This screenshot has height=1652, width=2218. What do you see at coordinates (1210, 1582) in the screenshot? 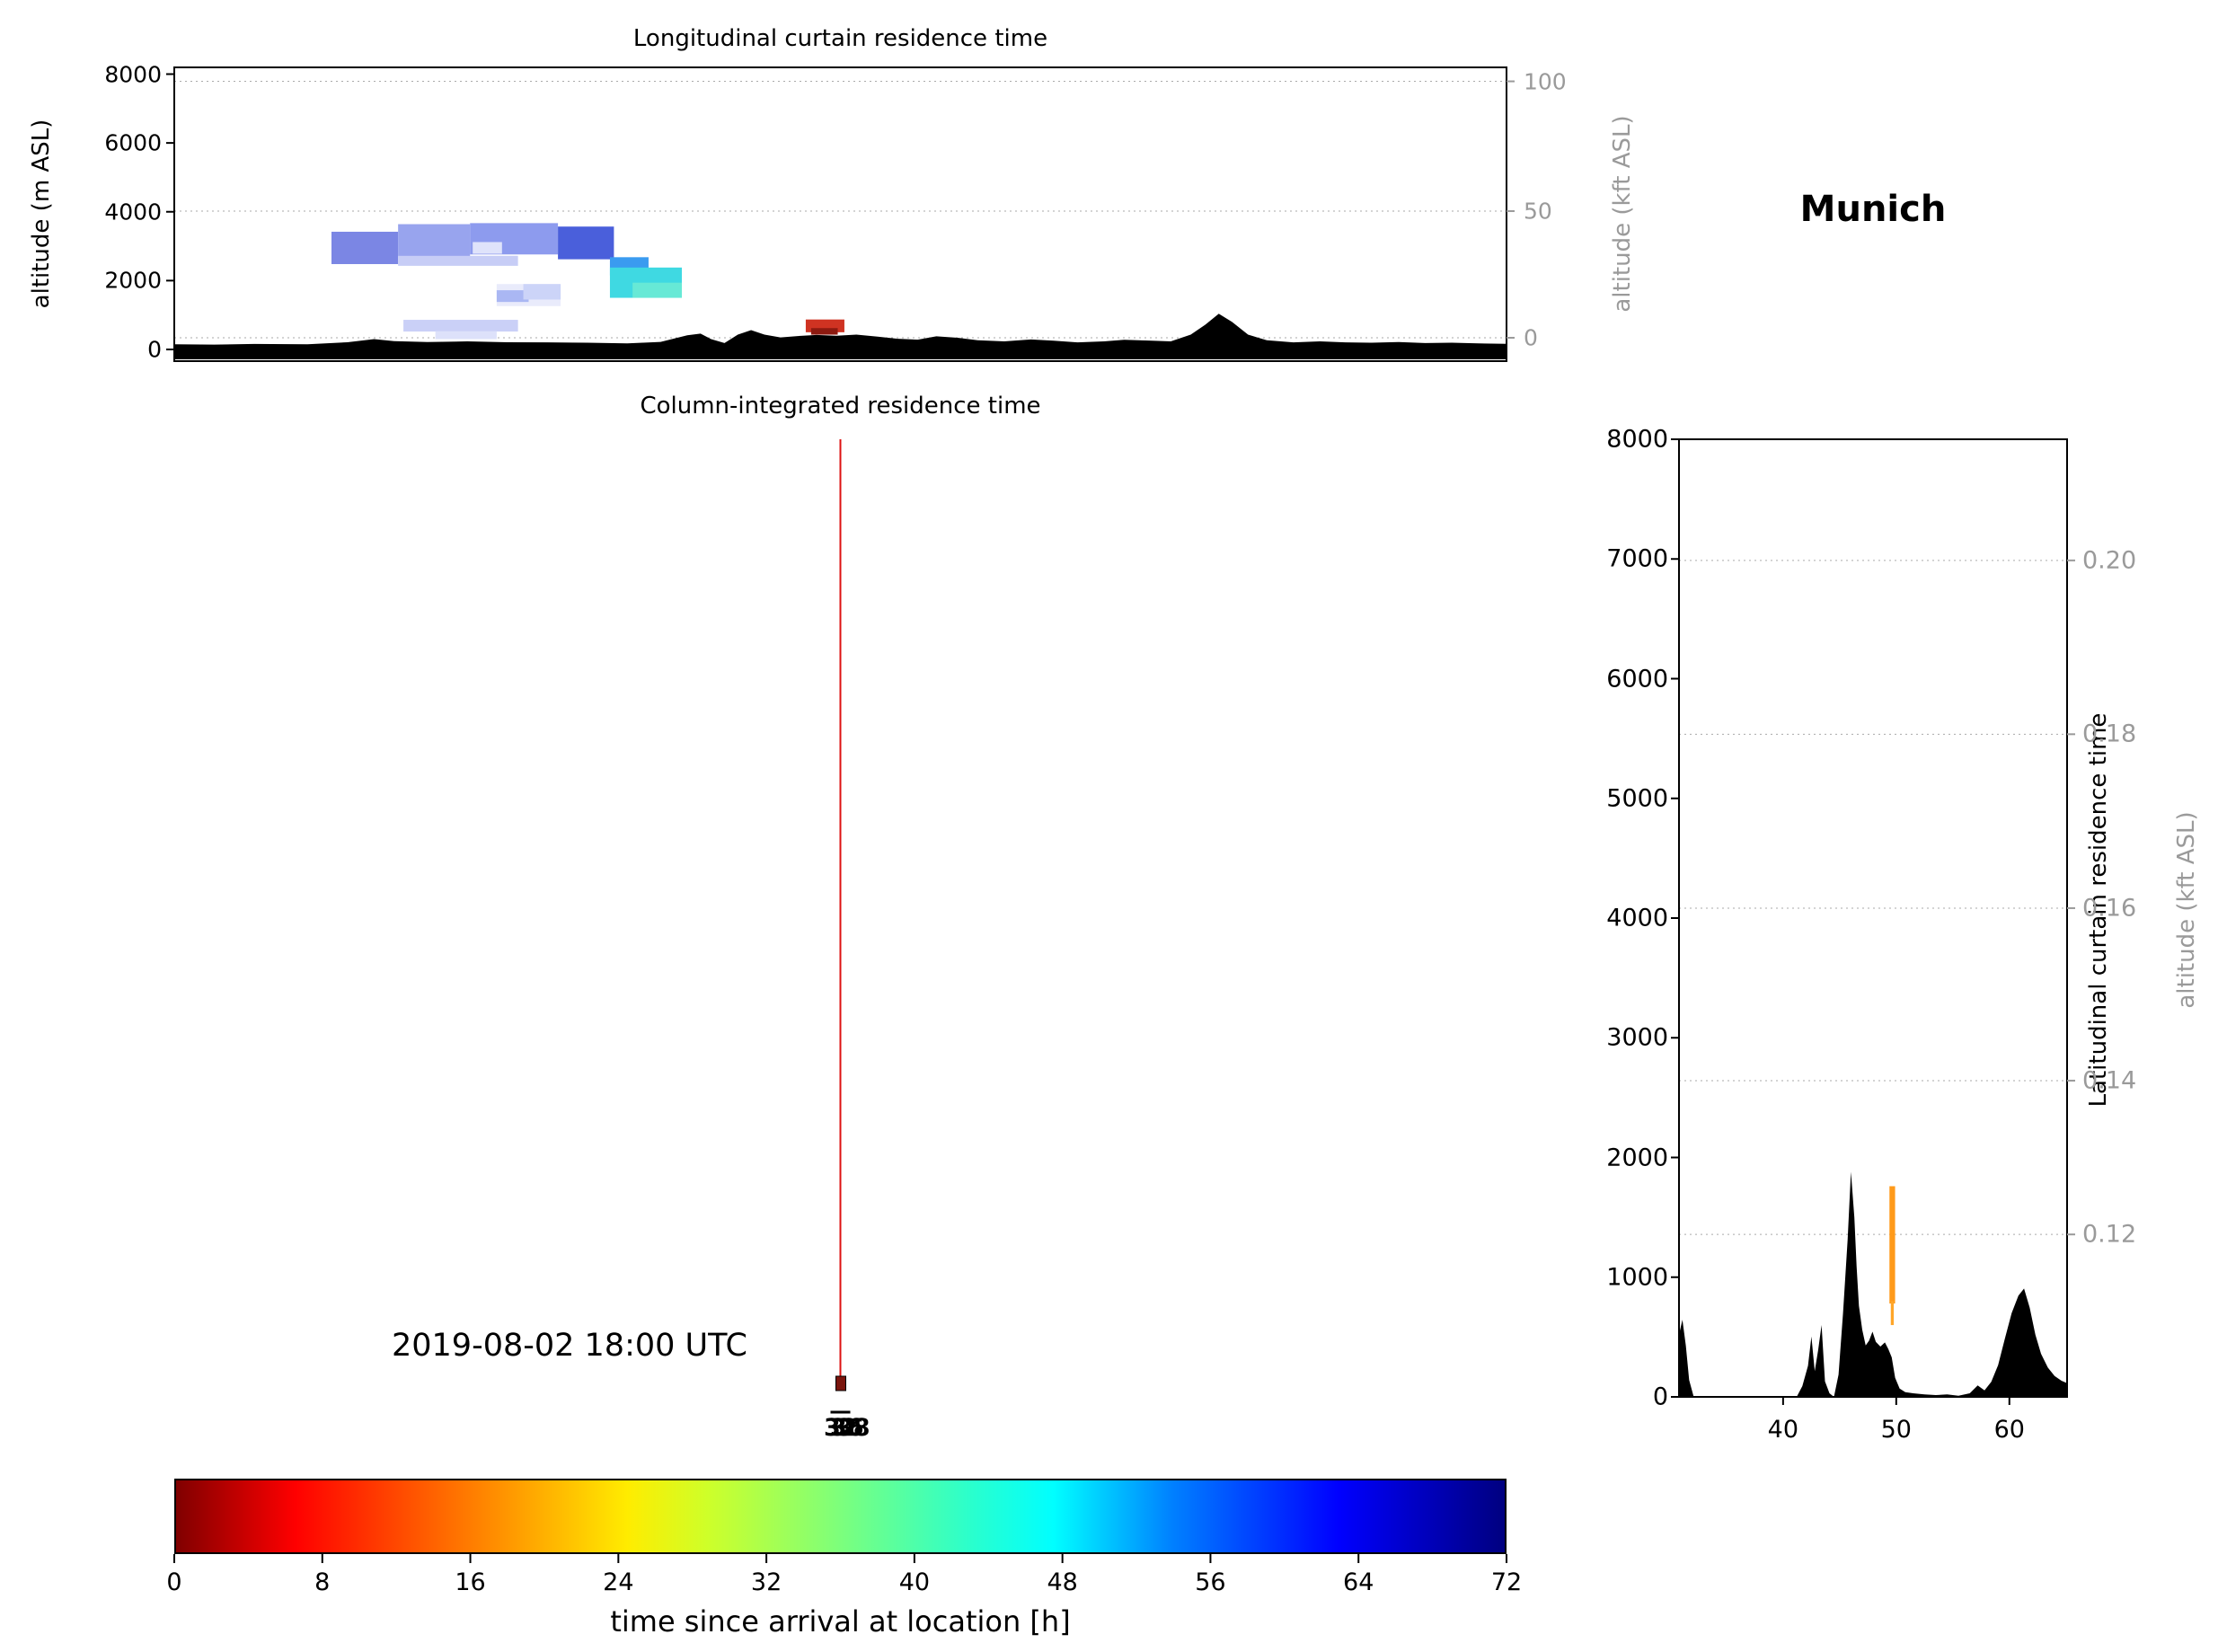
I see `colorbar-tick-label: 56` at bounding box center [1210, 1582].